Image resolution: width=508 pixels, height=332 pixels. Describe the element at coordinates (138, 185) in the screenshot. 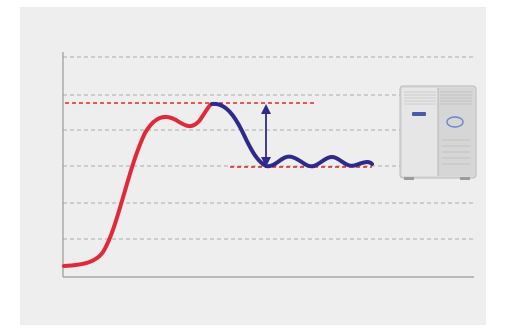

I see `rising-curve` at that location.